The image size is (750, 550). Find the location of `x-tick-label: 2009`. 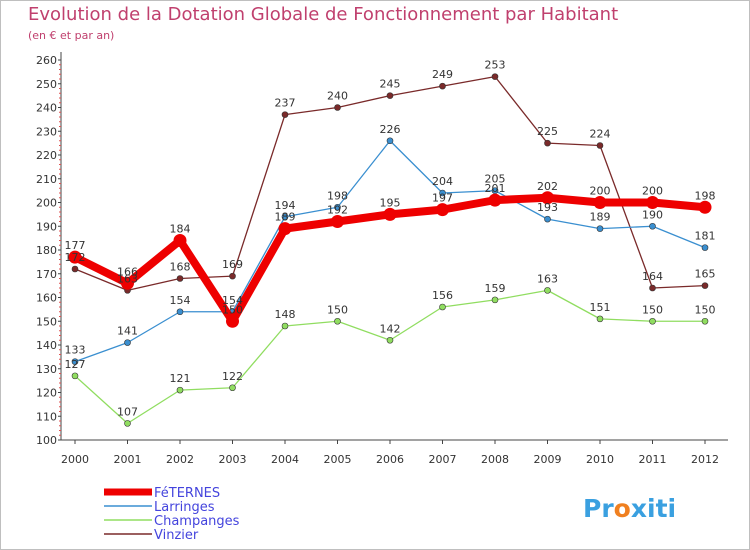

x-tick-label: 2009 is located at coordinates (548, 459).